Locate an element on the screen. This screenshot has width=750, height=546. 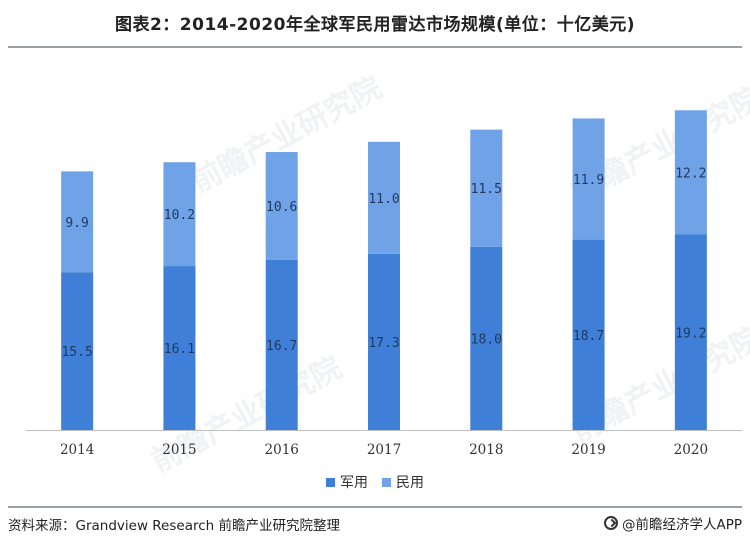
data-label-military: 17.3 is located at coordinates (383, 343).